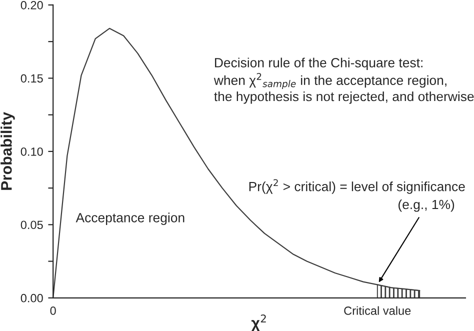 Image resolution: width=474 pixels, height=331 pixels. Describe the element at coordinates (31, 298) in the screenshot. I see `y-tick-label: 0.00` at that location.